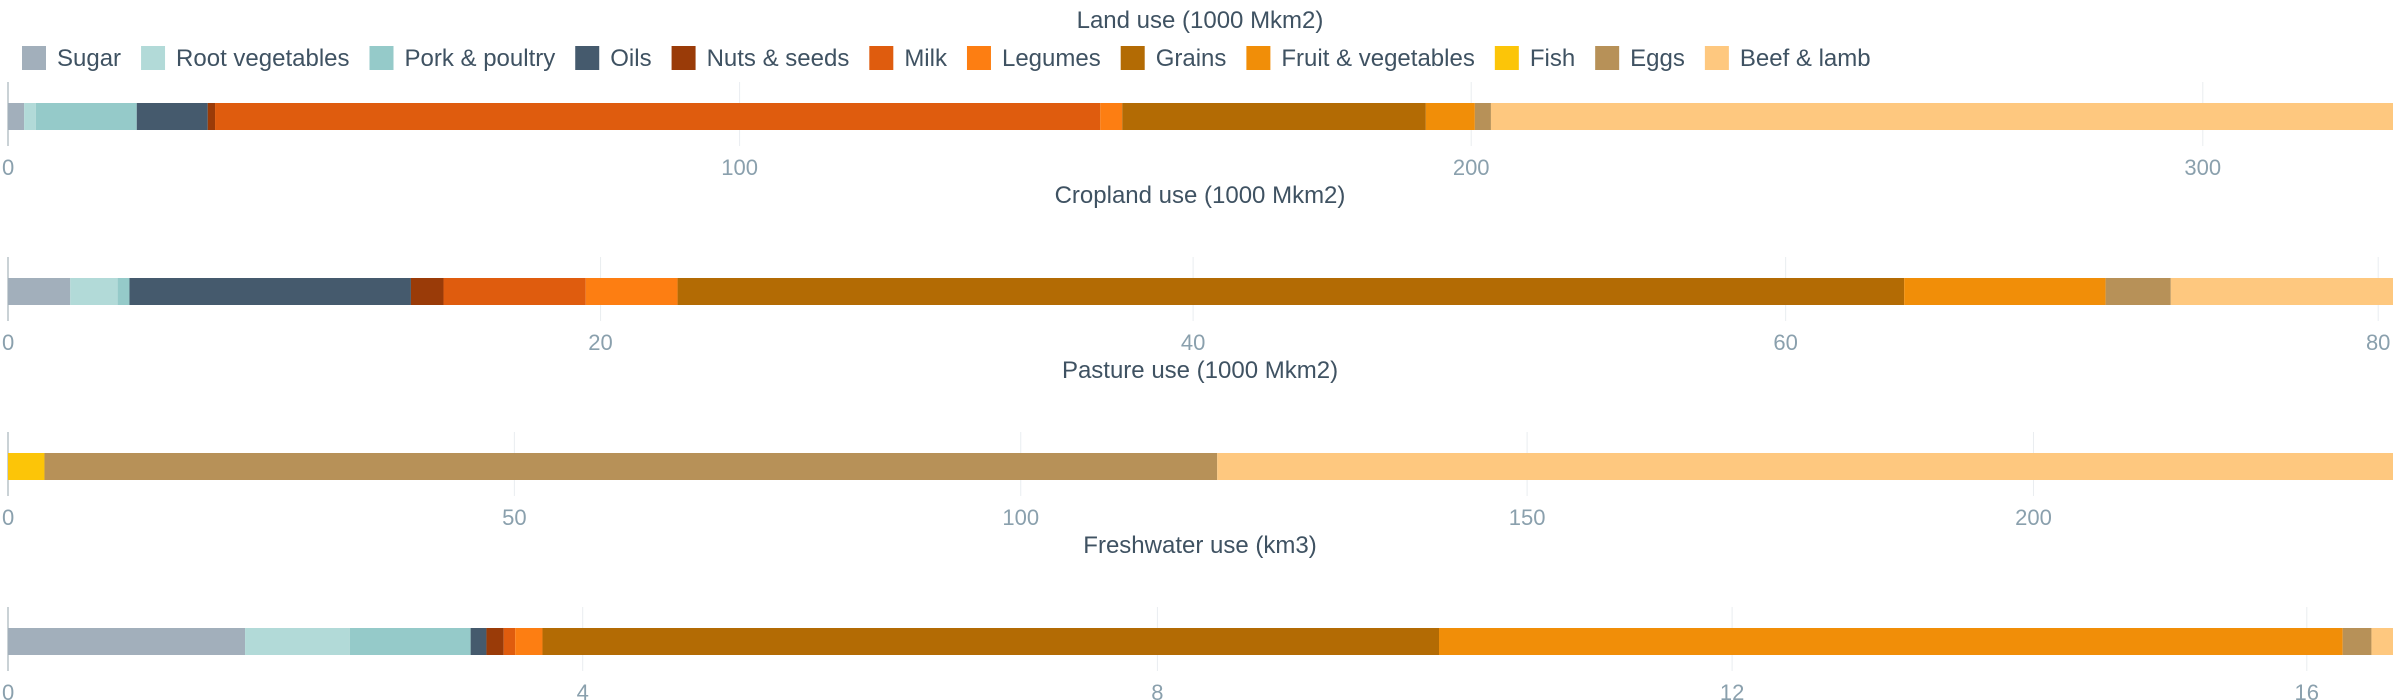 Image resolution: width=2400 pixels, height=700 pixels. Describe the element at coordinates (262, 58) in the screenshot. I see `legend-label-root-vegetables: Root vegetables` at that location.